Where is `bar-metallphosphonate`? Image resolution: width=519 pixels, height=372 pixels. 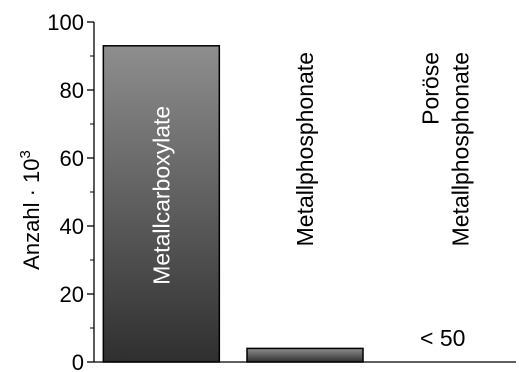
bar-metallphosphonate is located at coordinates (305, 355).